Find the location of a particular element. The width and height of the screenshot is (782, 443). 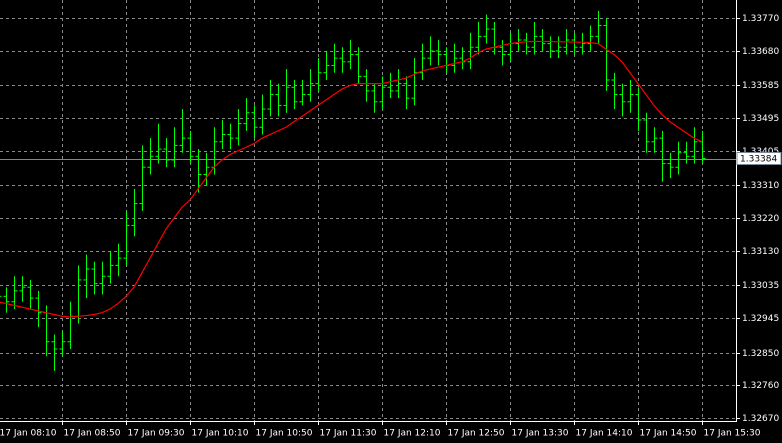

y-tick-label: 1.32760 is located at coordinates (760, 386).